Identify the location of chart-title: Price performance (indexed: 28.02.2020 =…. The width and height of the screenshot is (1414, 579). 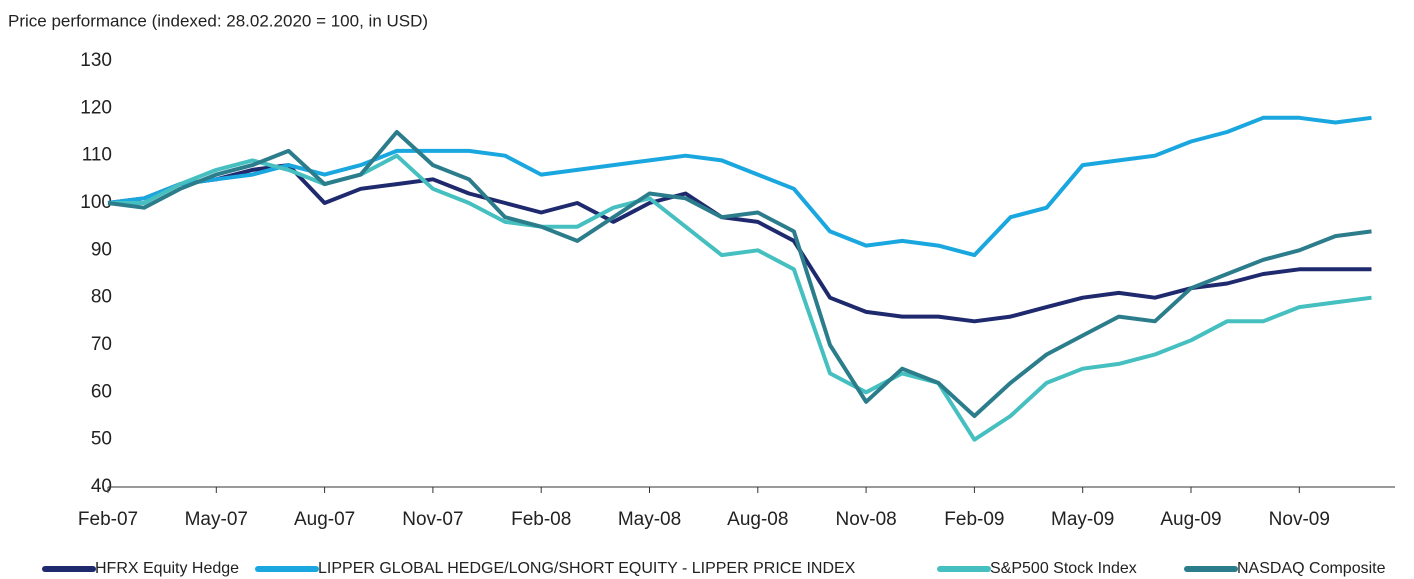
(218, 20).